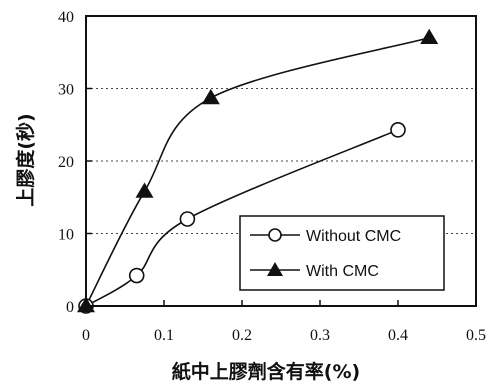 The height and width of the screenshot is (389, 494). I want to click on y-axis-title: 上膠度(秒), so click(25, 159).